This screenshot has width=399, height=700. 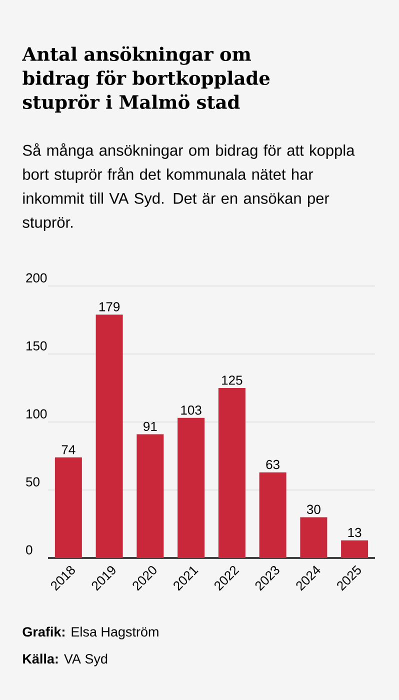 What do you see at coordinates (146, 79) in the screenshot?
I see `chart-title: Antal ansökningar om bidrag för bortkopplade stuprör i Malmö stad` at bounding box center [146, 79].